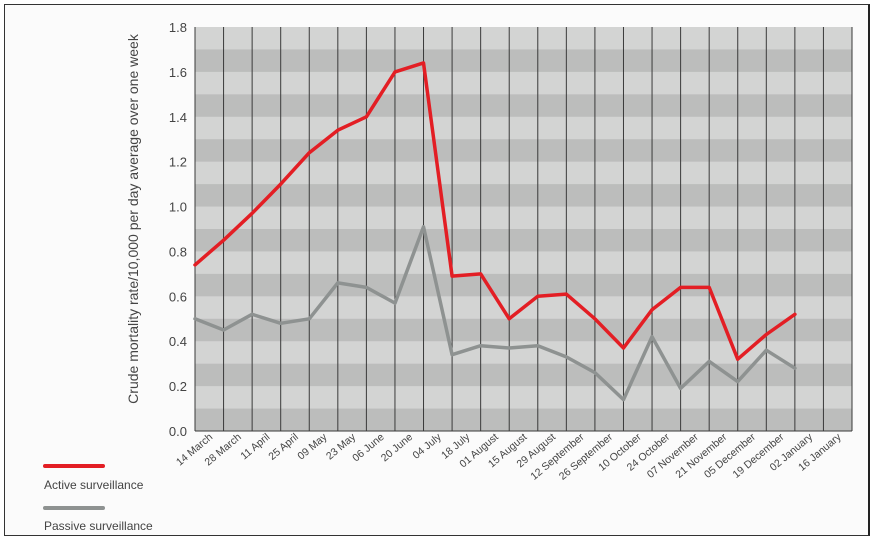  Describe the element at coordinates (312, 447) in the screenshot. I see `x-tick-label: 09 May` at that location.